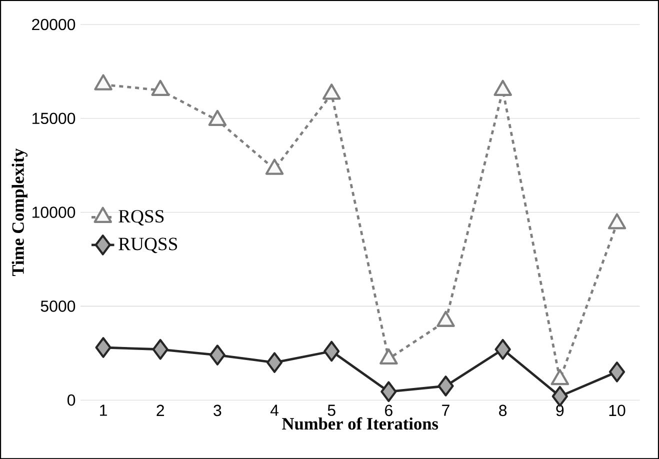 The width and height of the screenshot is (659, 459). I want to click on x-tick-label: 7, so click(446, 410).